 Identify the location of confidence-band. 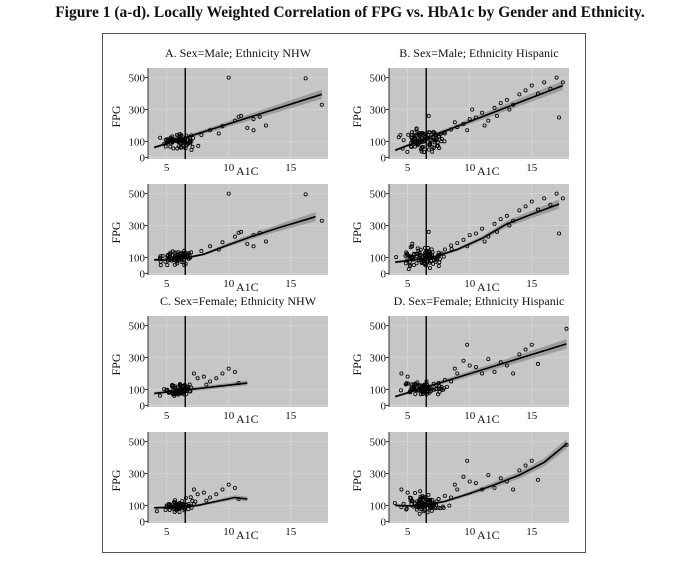
(201, 502).